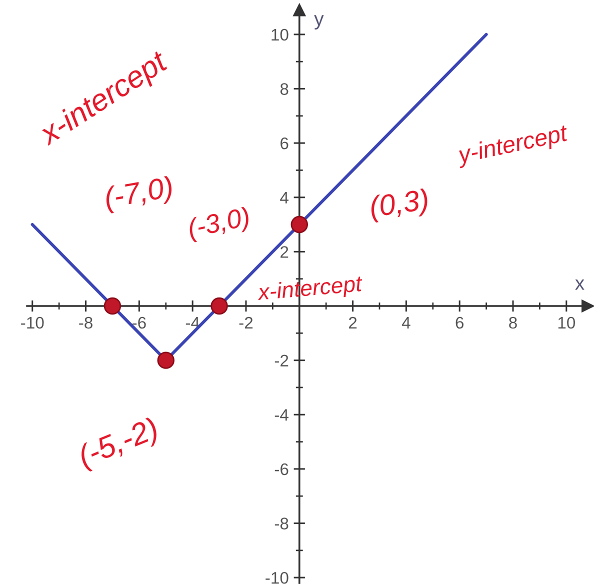 Image resolution: width=594 pixels, height=588 pixels. What do you see at coordinates (281, 415) in the screenshot?
I see `y-tick-label: -4` at bounding box center [281, 415].